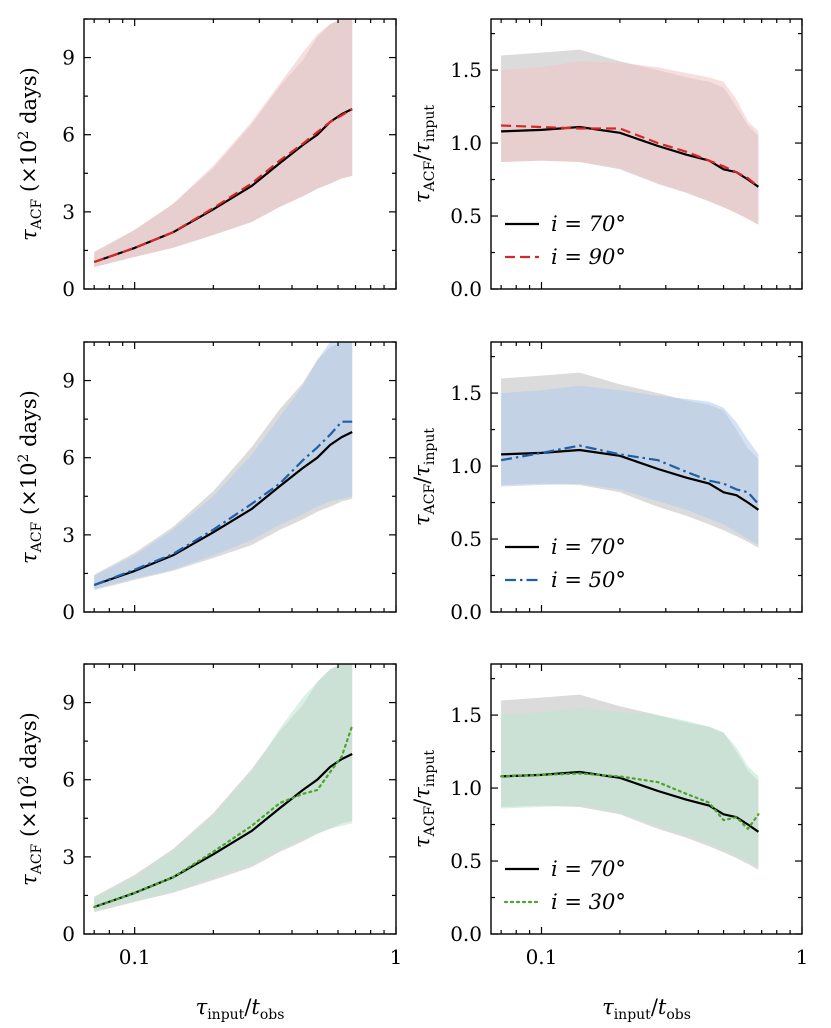  What do you see at coordinates (588, 580) in the screenshot?
I see `legend-label: i = 50°` at bounding box center [588, 580].